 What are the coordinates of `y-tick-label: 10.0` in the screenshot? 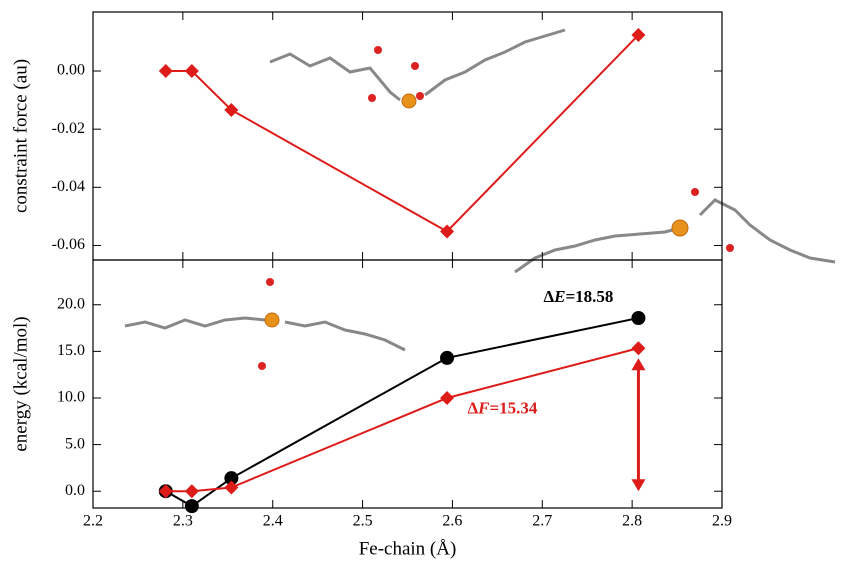 It's located at (71, 397).